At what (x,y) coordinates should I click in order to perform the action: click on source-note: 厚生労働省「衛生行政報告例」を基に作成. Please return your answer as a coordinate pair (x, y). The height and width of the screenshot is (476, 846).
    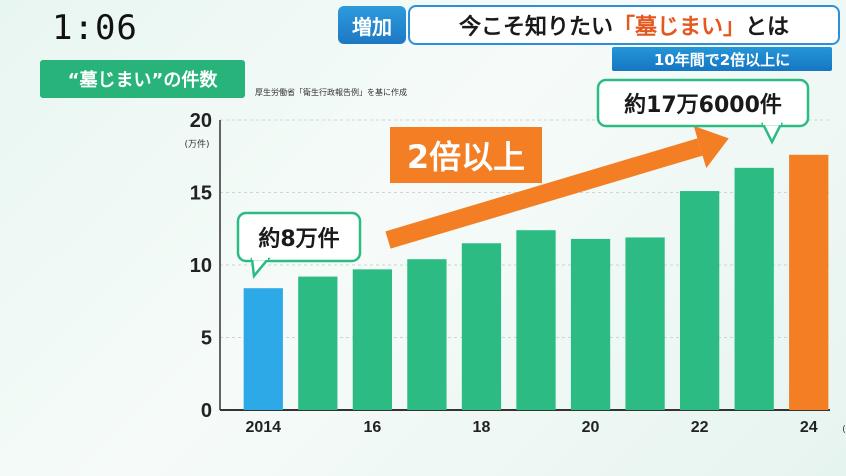
    Looking at the image, I should click on (331, 92).